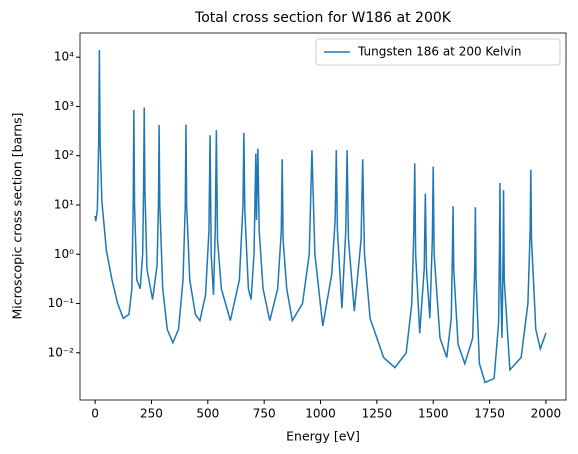 Image resolution: width=578 pixels, height=454 pixels. What do you see at coordinates (64, 254) in the screenshot?
I see `y-tick-label: 10⁰` at bounding box center [64, 254].